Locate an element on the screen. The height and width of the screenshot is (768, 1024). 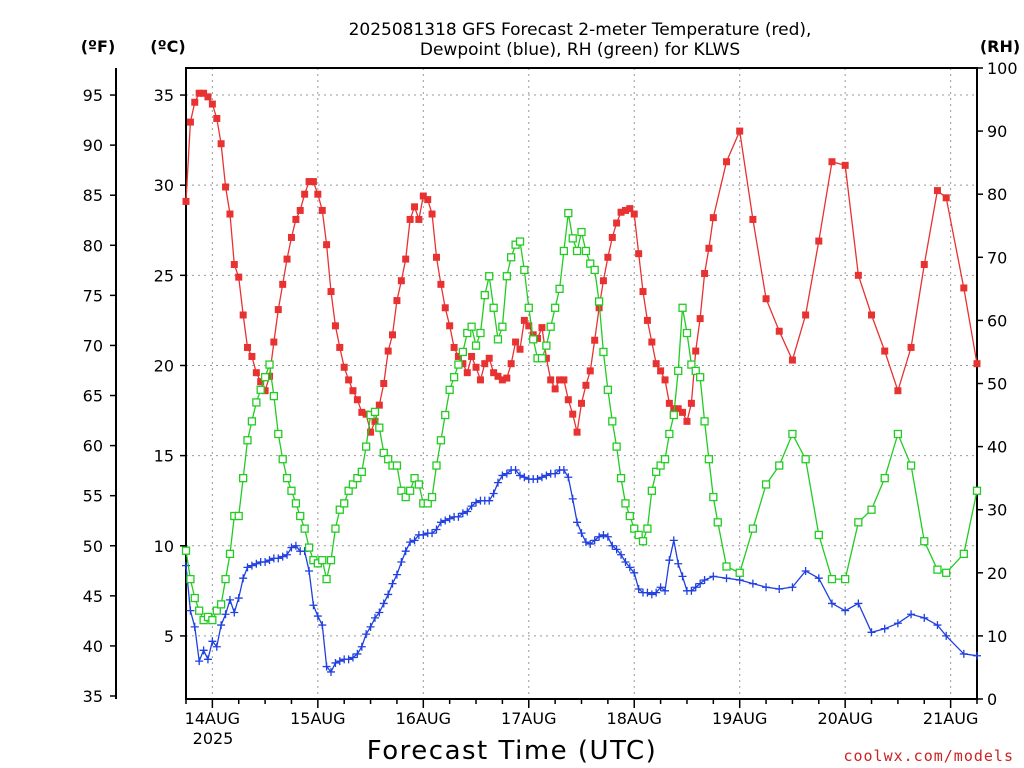
x-tick-label: 19AUG is located at coordinates (739, 718).